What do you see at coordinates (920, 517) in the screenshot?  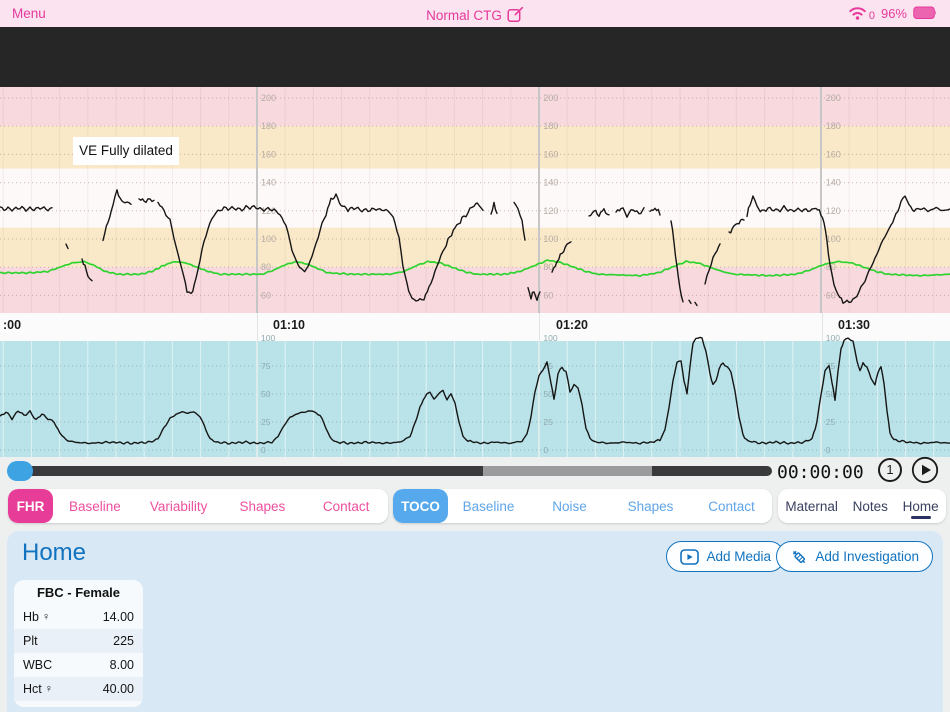 I see `active-tab-underline` at bounding box center [920, 517].